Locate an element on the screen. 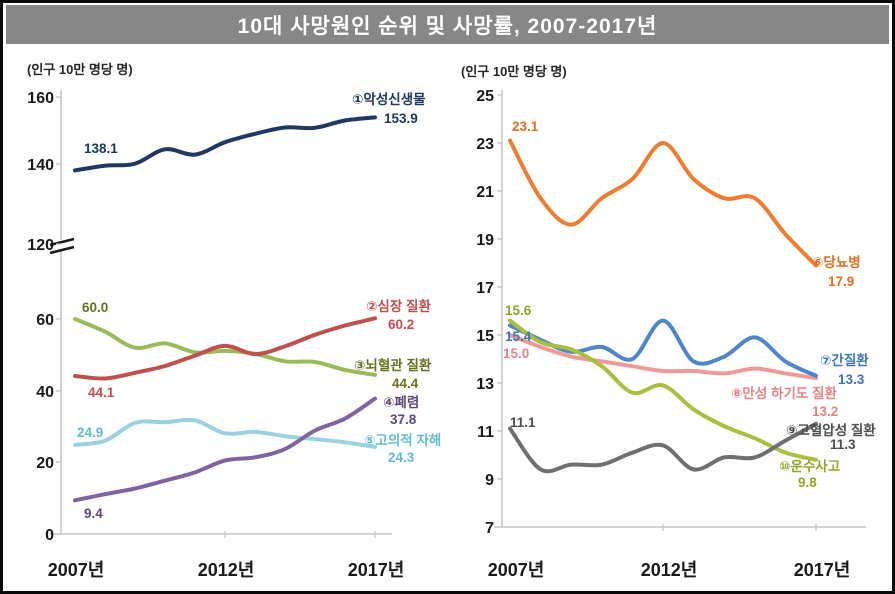  series-end-value: 13.3 is located at coordinates (851, 379).